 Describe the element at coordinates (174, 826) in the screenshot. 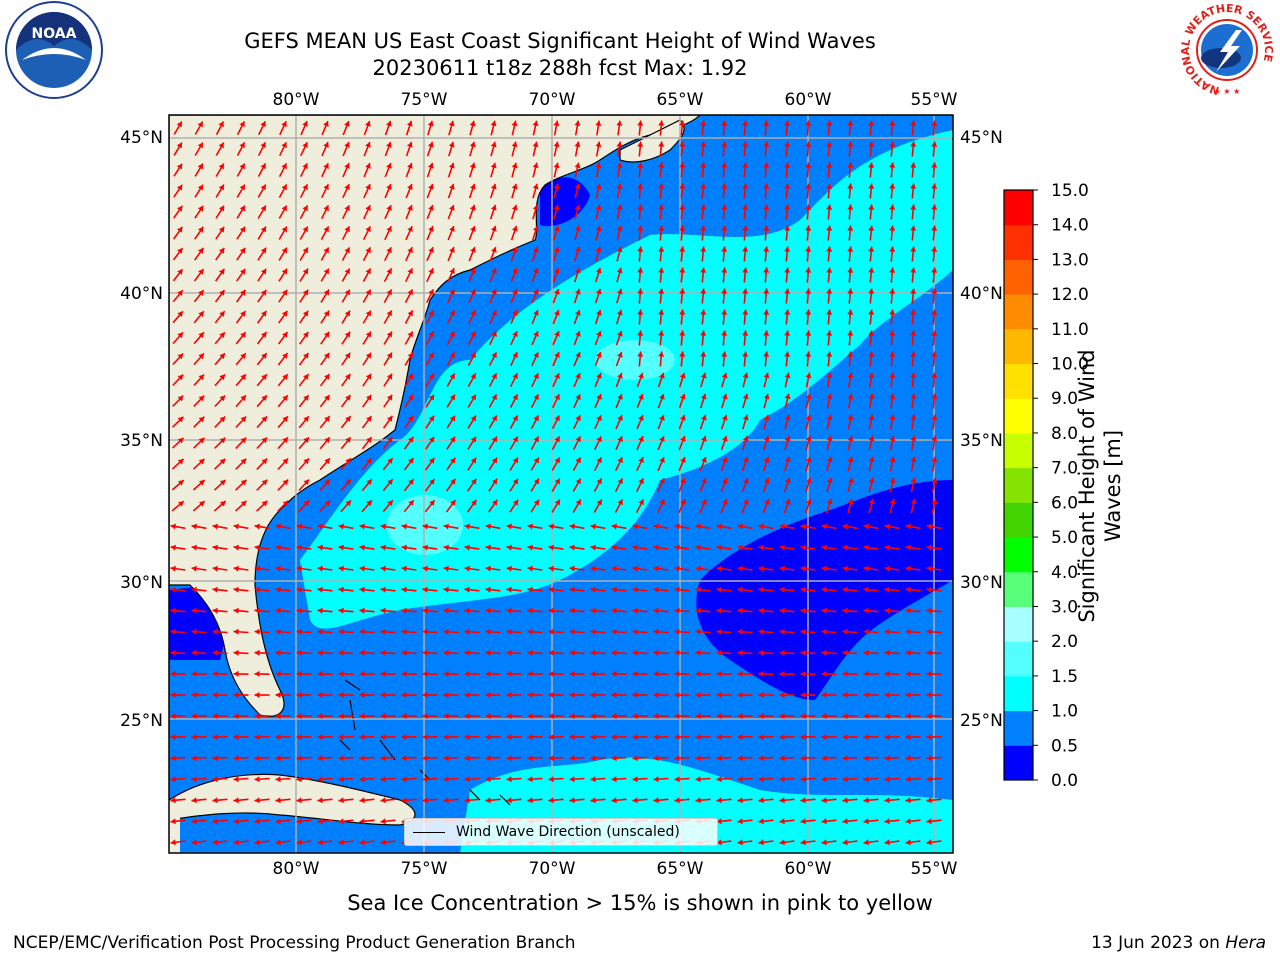

I see `land-yucatan` at that location.